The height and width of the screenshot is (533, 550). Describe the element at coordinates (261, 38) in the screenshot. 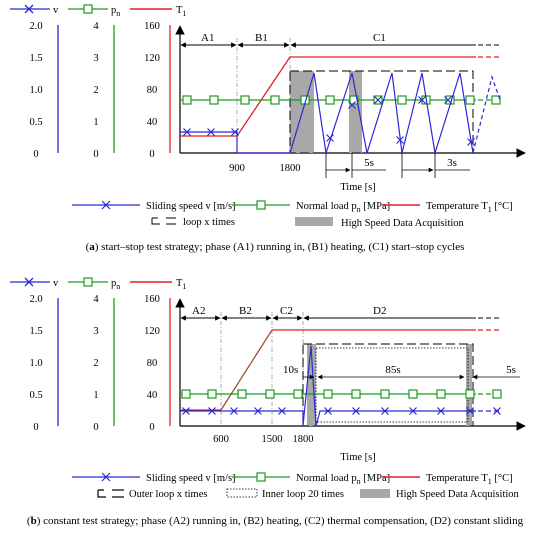

I see `phase-label: B1` at that location.